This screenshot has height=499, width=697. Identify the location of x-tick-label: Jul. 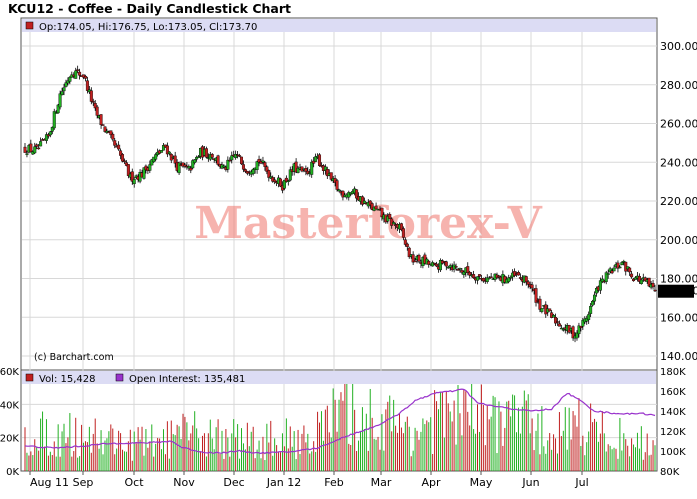
(581, 482).